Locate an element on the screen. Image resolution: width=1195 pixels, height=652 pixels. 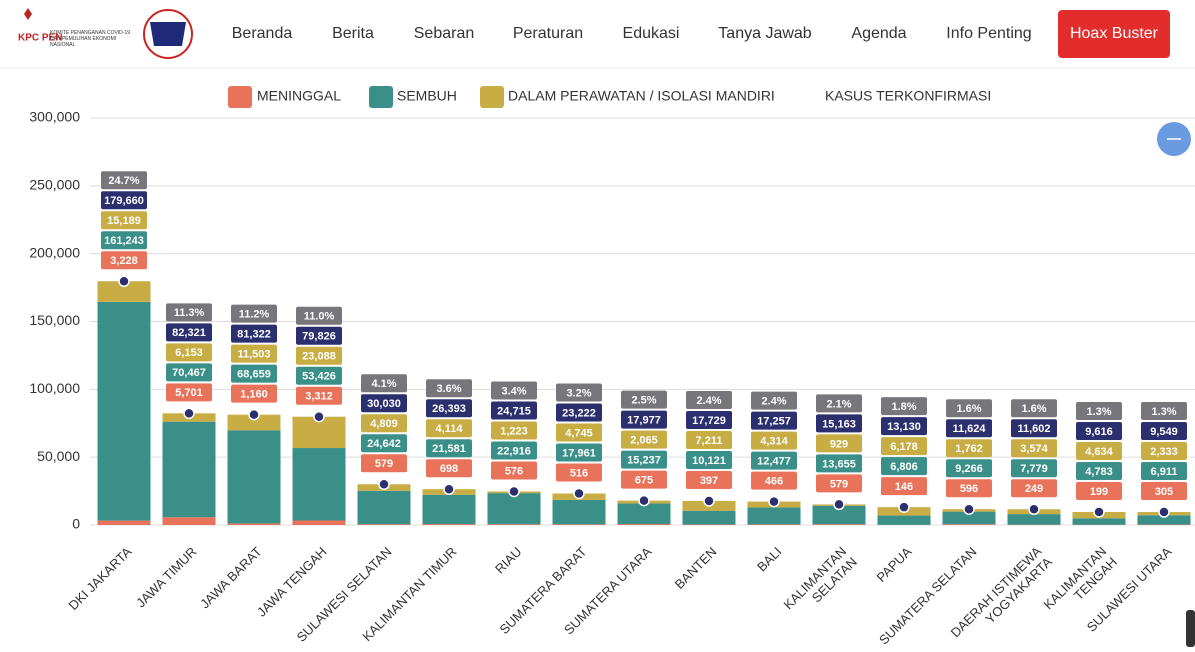
y-tick-label: 200,000 is located at coordinates (54, 252).